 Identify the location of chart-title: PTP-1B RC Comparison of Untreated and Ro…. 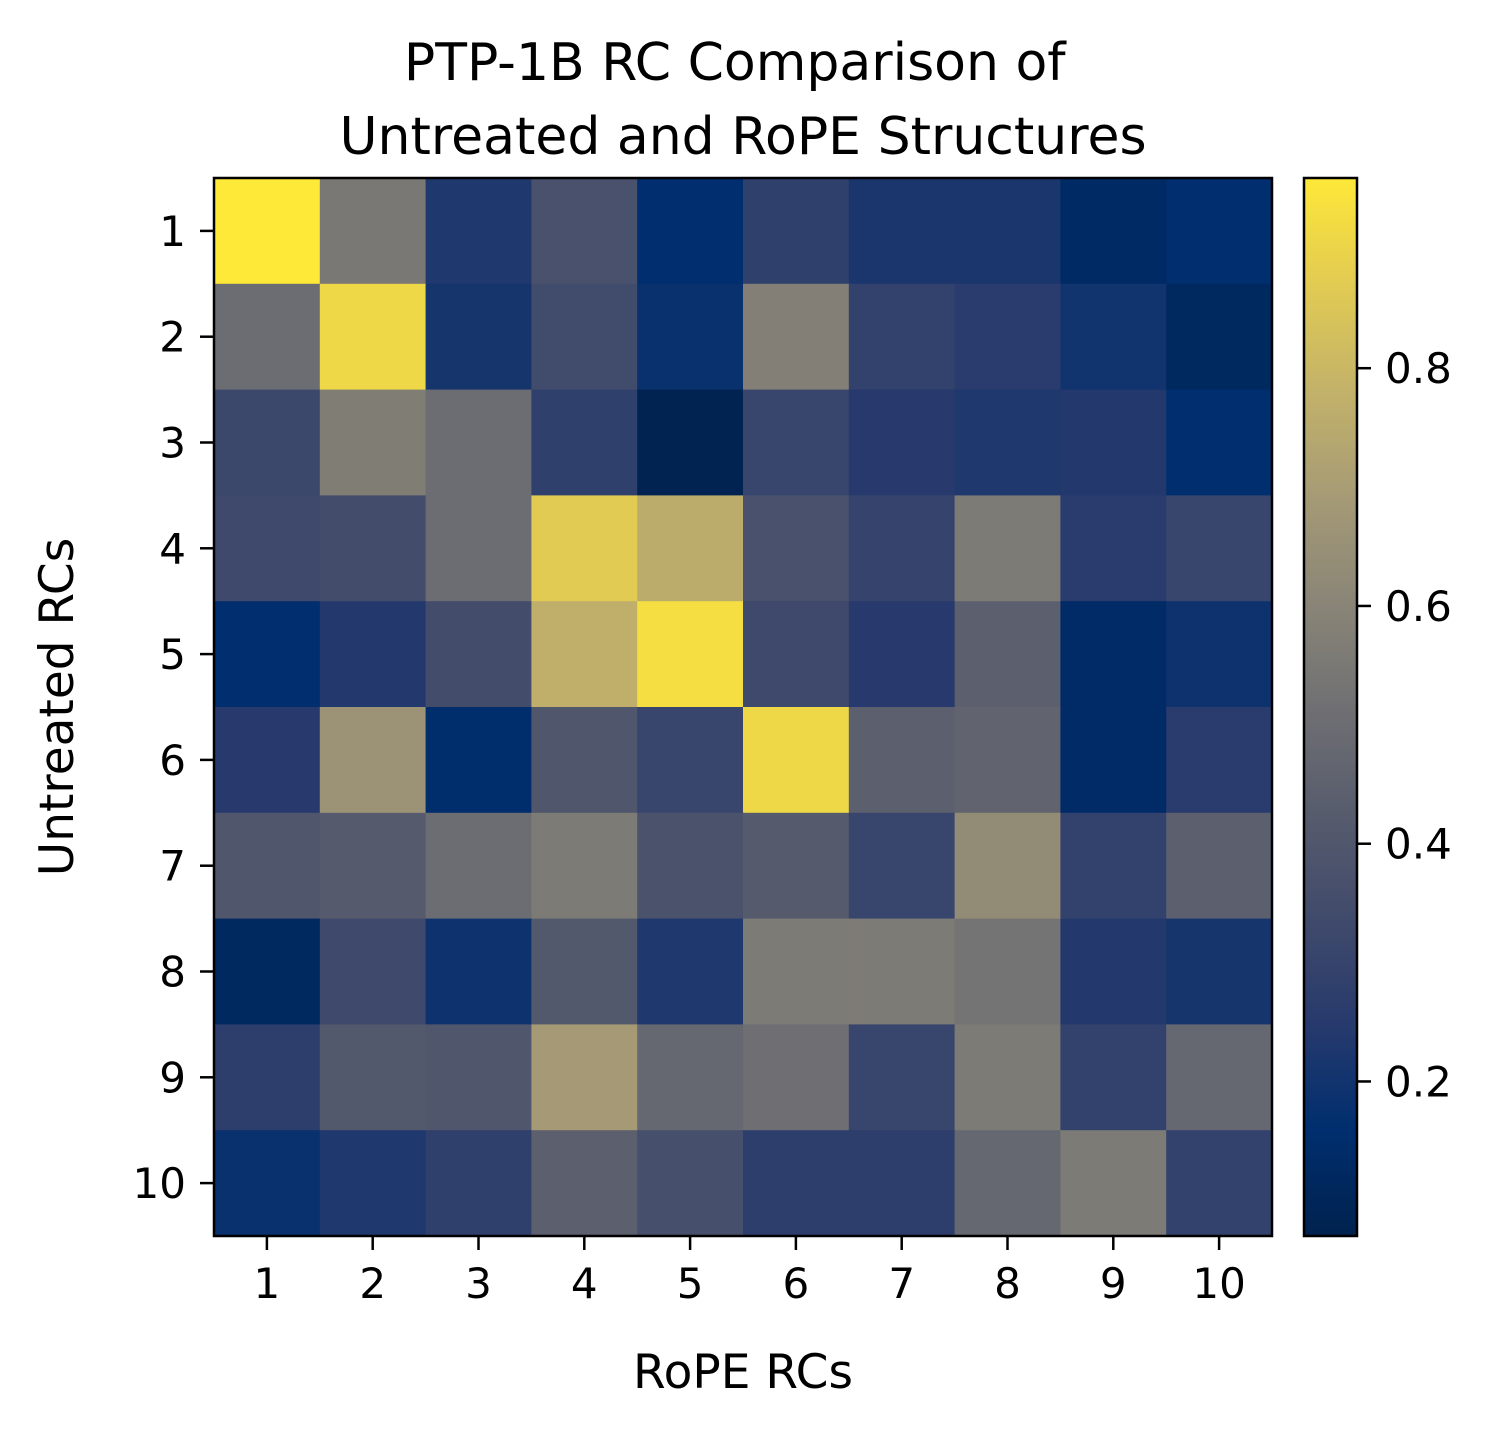
(742, 100).